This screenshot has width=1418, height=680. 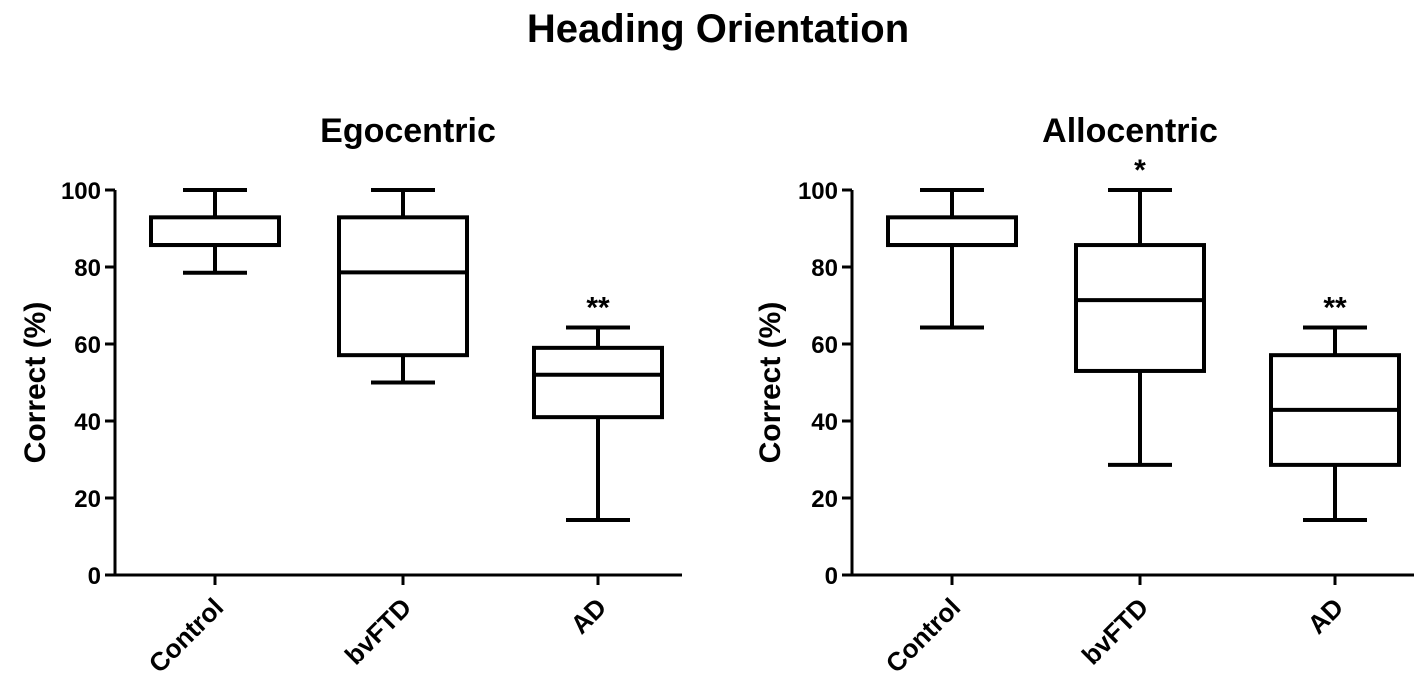 What do you see at coordinates (598, 382) in the screenshot?
I see `box-ad` at bounding box center [598, 382].